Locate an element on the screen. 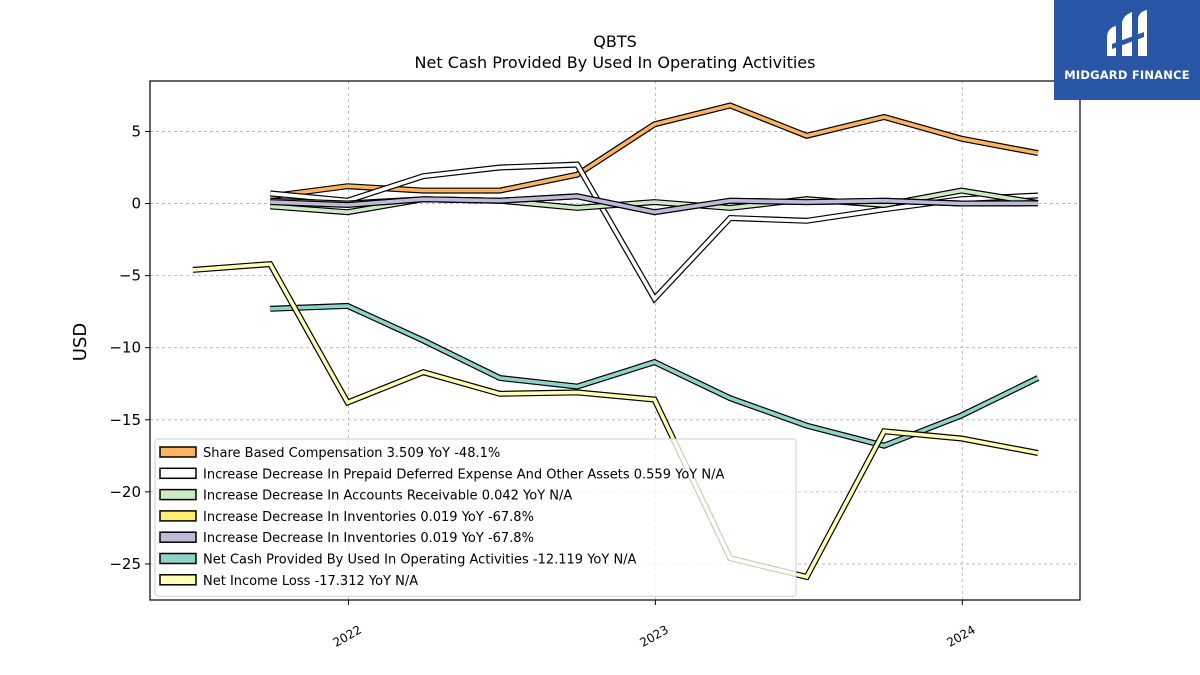  brand-name: MIDGARD FINANCE is located at coordinates (1127, 75).